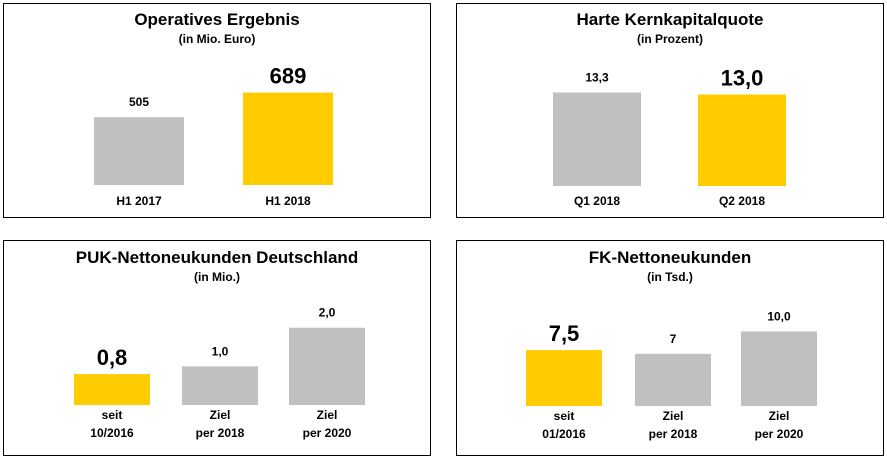 The image size is (887, 459). I want to click on chart-subtitle: (in Mio. Euro), so click(217, 39).